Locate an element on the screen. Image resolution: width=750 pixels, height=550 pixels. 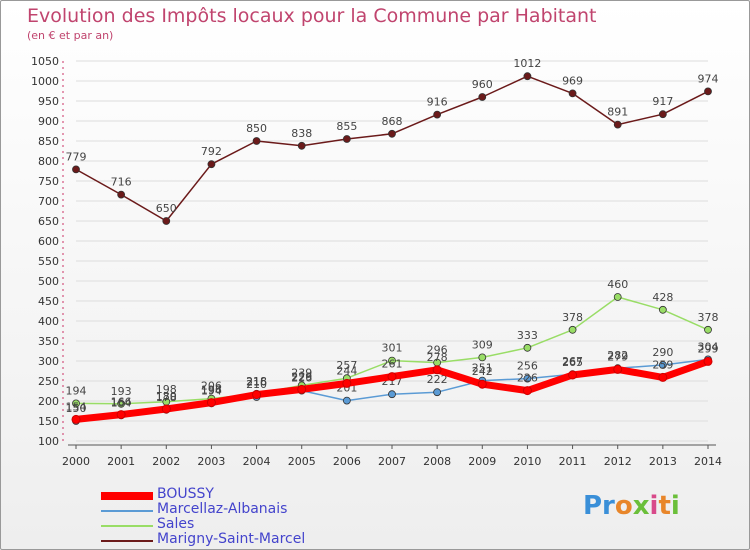
data-label: 265 is located at coordinates (572, 362).